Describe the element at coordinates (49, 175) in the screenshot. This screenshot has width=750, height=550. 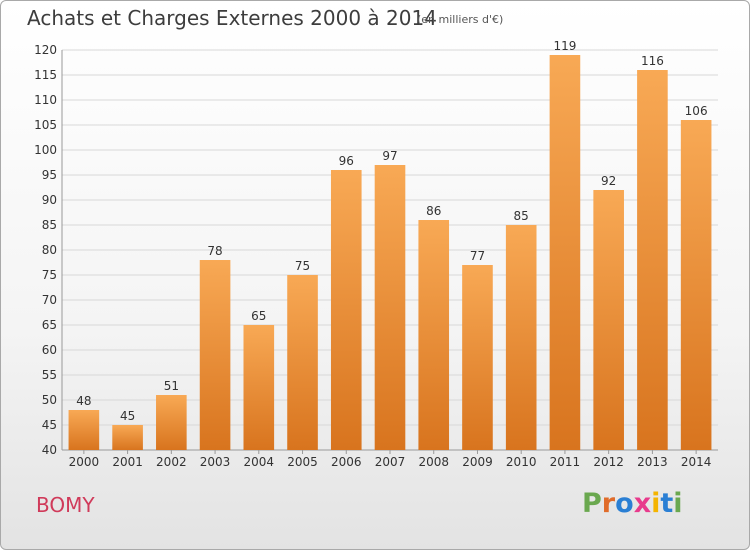
I see `y-tick-label: 95` at that location.